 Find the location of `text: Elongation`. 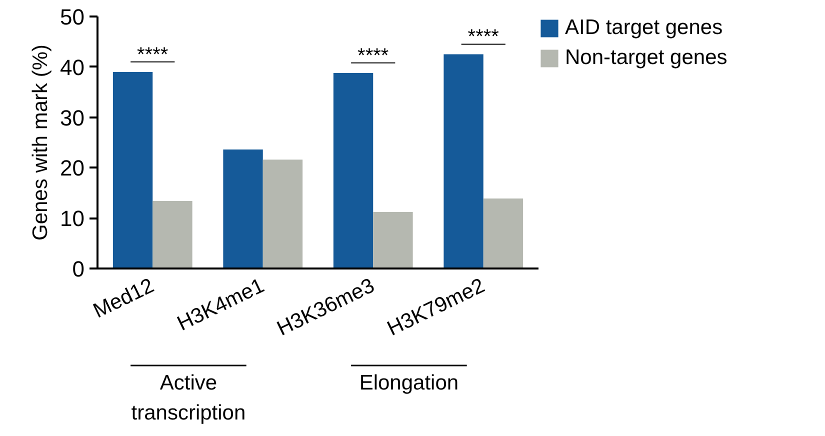

text: Elongation is located at coordinates (409, 383).